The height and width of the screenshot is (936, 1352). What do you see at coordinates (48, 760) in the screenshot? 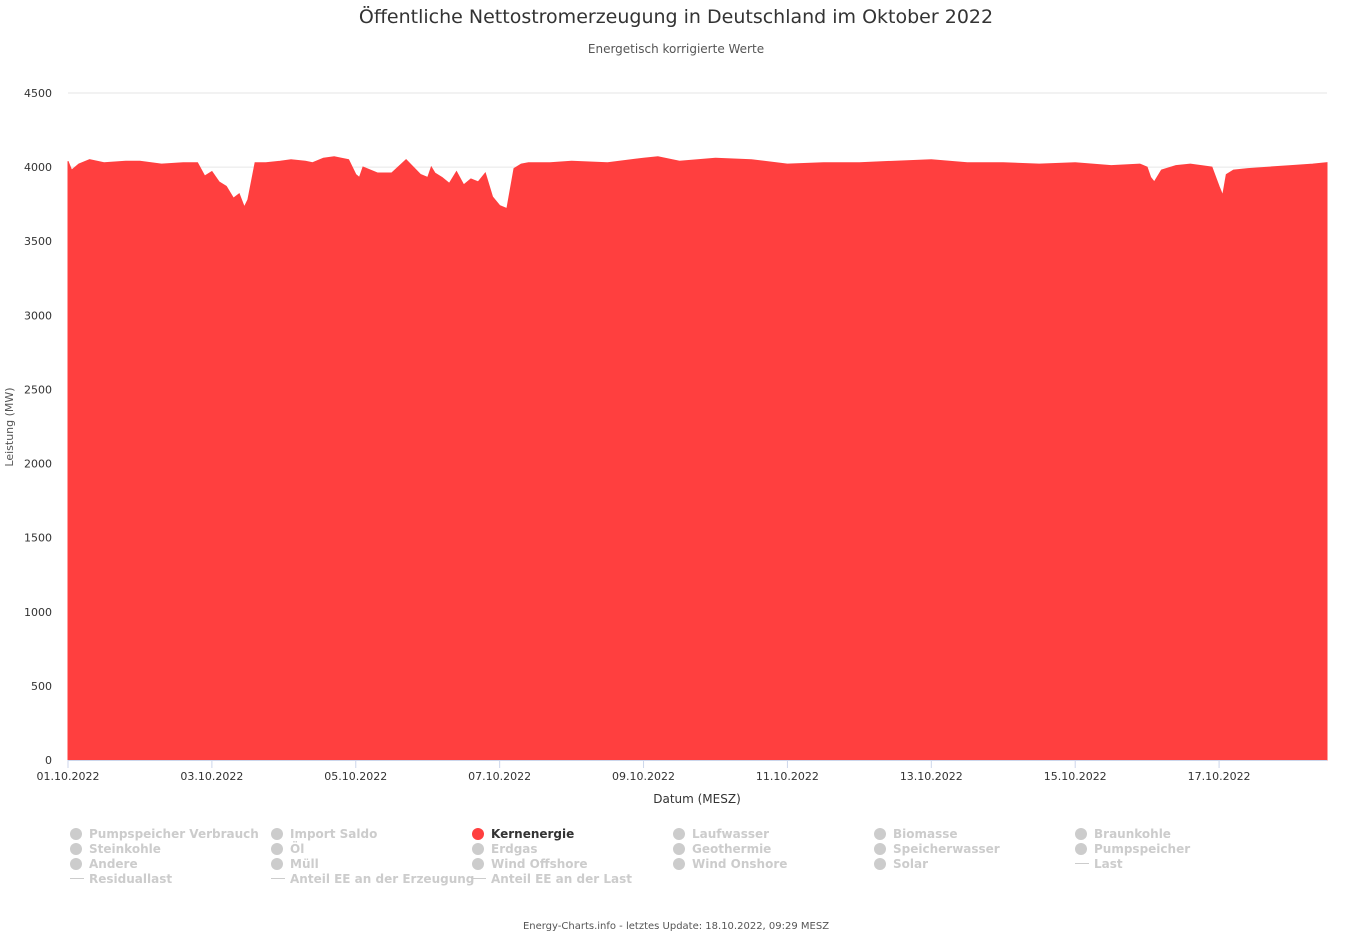
I see `y-tick-label: 0` at bounding box center [48, 760].